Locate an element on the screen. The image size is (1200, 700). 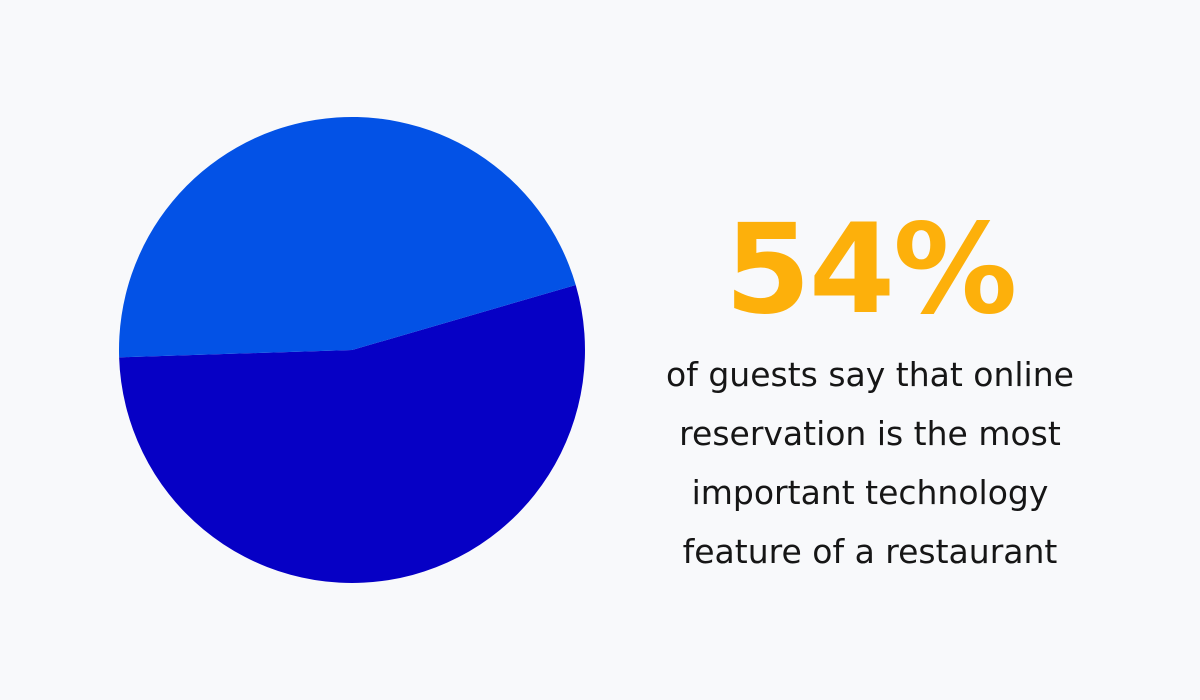
caption-line-4: feature of a restaurant is located at coordinates (870, 551).